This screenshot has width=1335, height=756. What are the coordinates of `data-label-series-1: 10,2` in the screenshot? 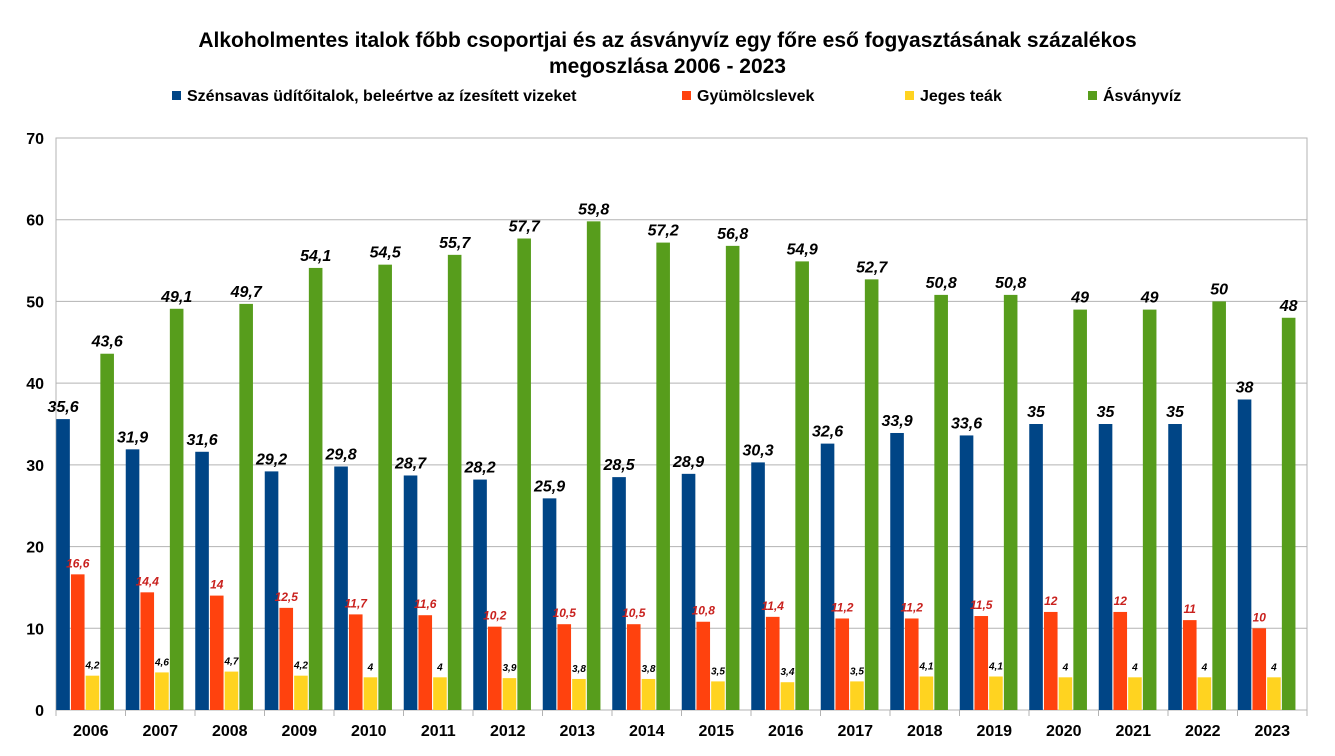 It's located at (495, 616).